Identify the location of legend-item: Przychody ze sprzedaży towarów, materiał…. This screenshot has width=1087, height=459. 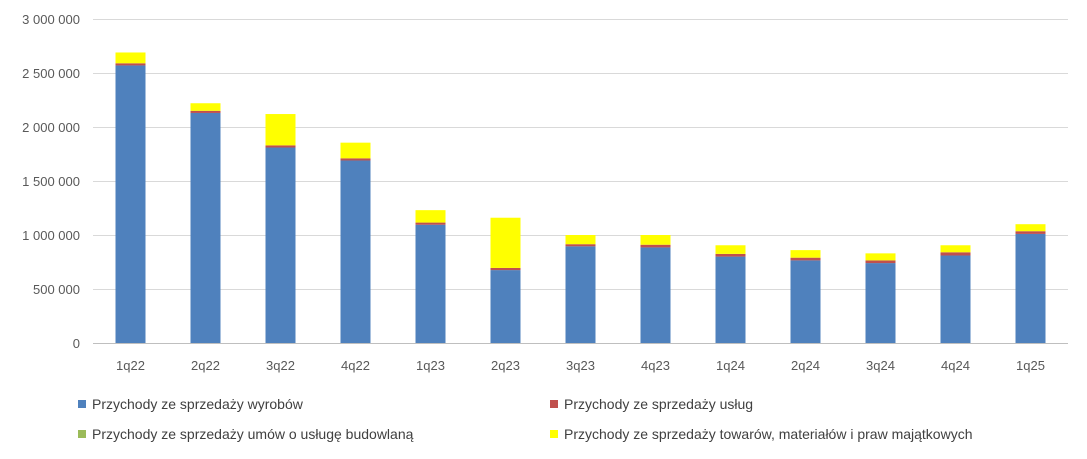
(761, 434).